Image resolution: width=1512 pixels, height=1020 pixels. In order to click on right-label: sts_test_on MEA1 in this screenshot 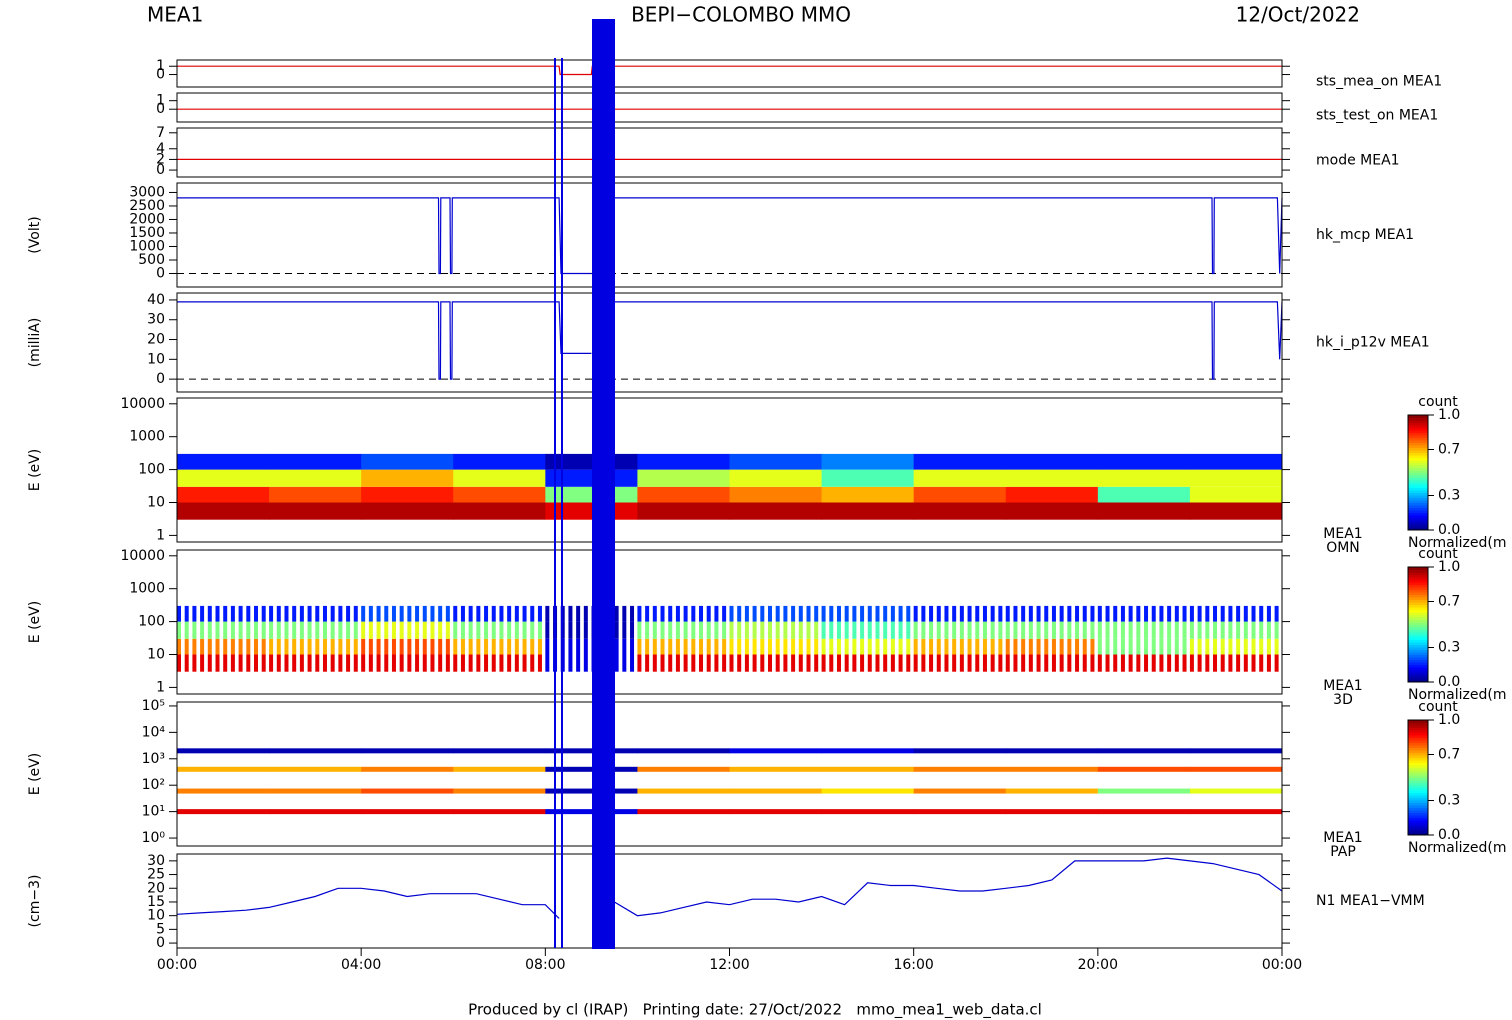, I will do `click(1377, 116)`.